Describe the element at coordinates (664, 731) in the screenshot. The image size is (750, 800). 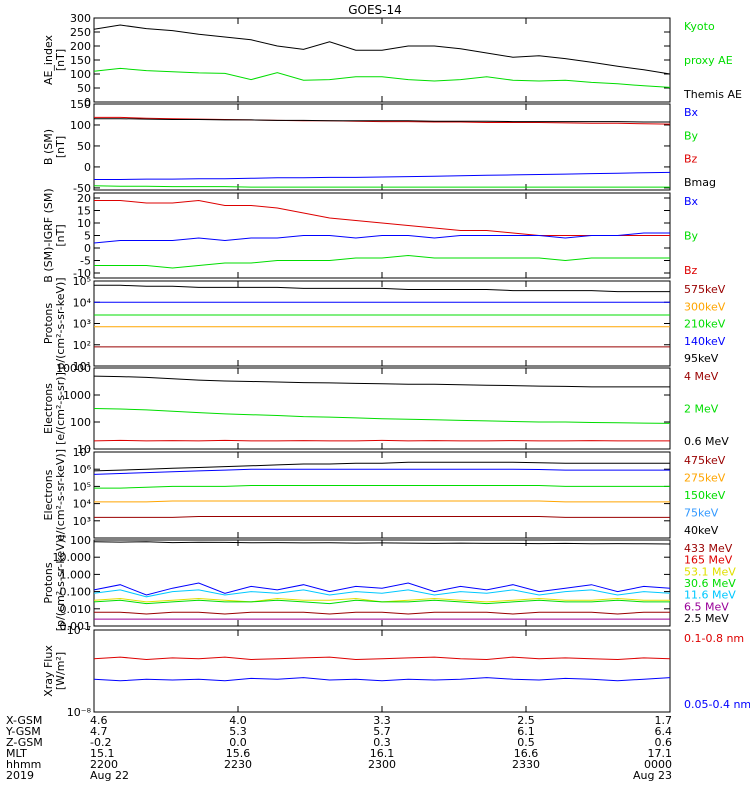
I see `footer-value: 6.4` at that location.